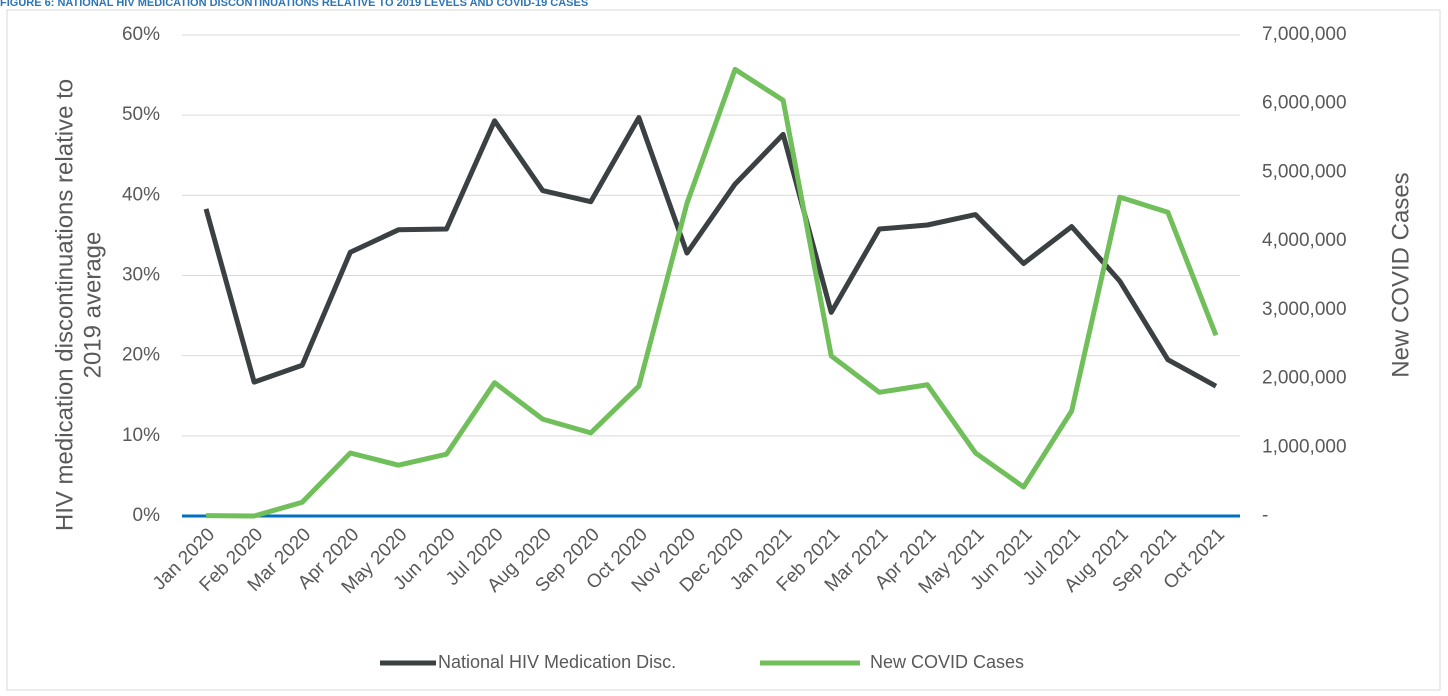  I want to click on y2-tick-label: 2,000,000, so click(1304, 378).